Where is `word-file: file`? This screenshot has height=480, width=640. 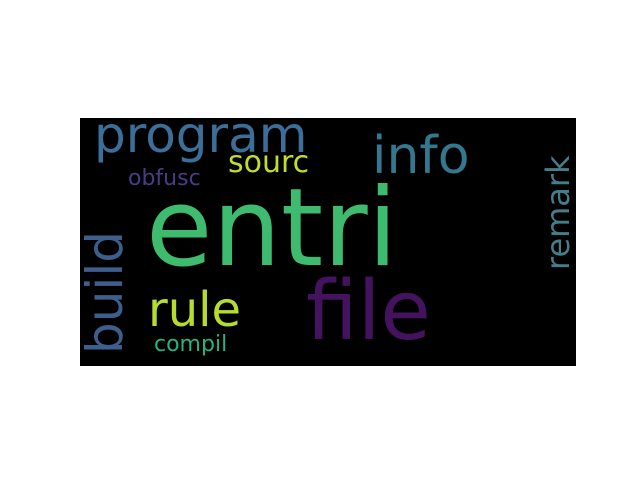 word-file: file is located at coordinates (368, 311).